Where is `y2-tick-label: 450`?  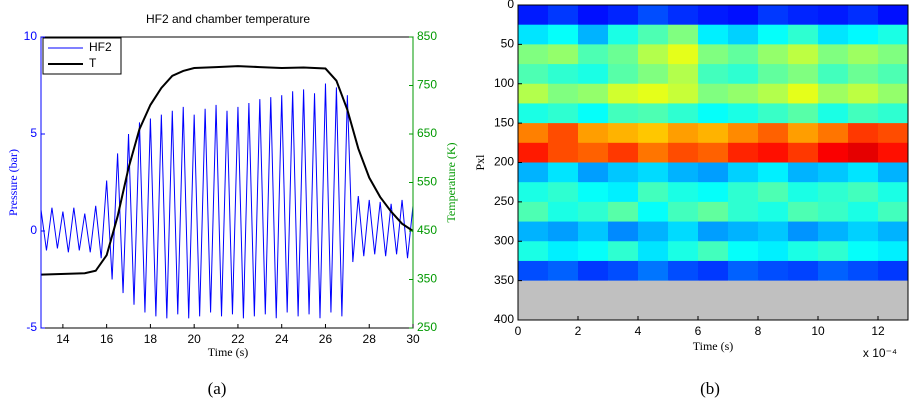 y2-tick-label: 450 is located at coordinates (427, 230).